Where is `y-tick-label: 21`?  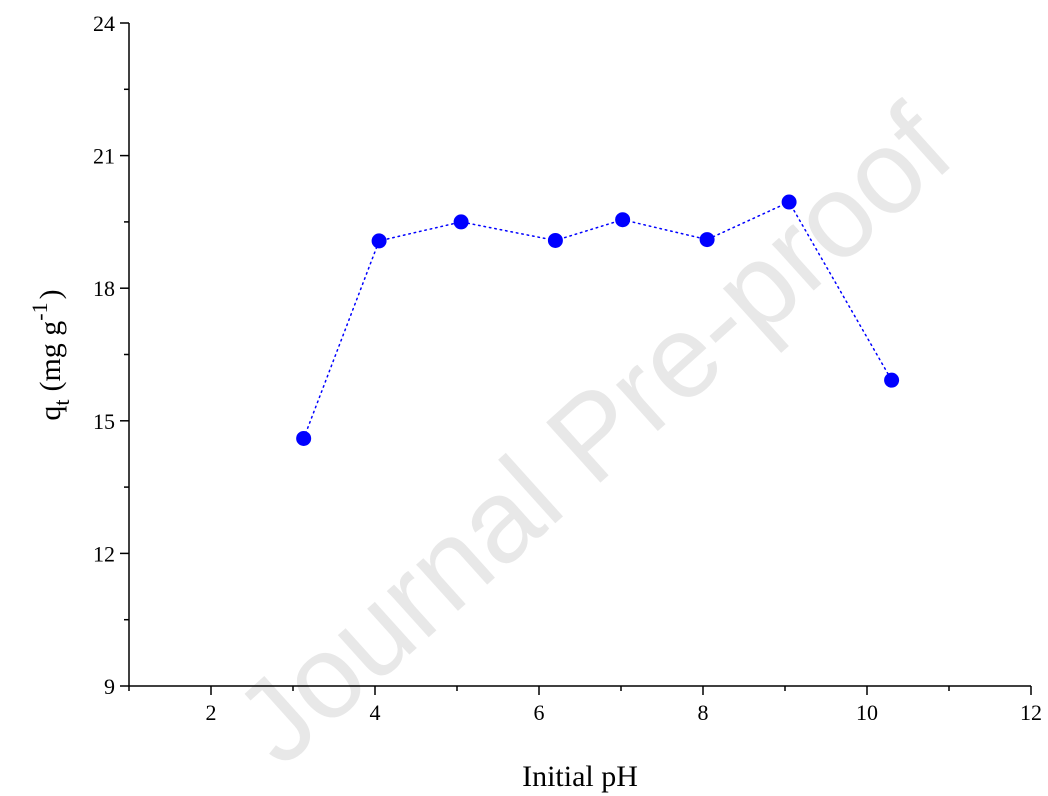
y-tick-label: 21 is located at coordinates (104, 156).